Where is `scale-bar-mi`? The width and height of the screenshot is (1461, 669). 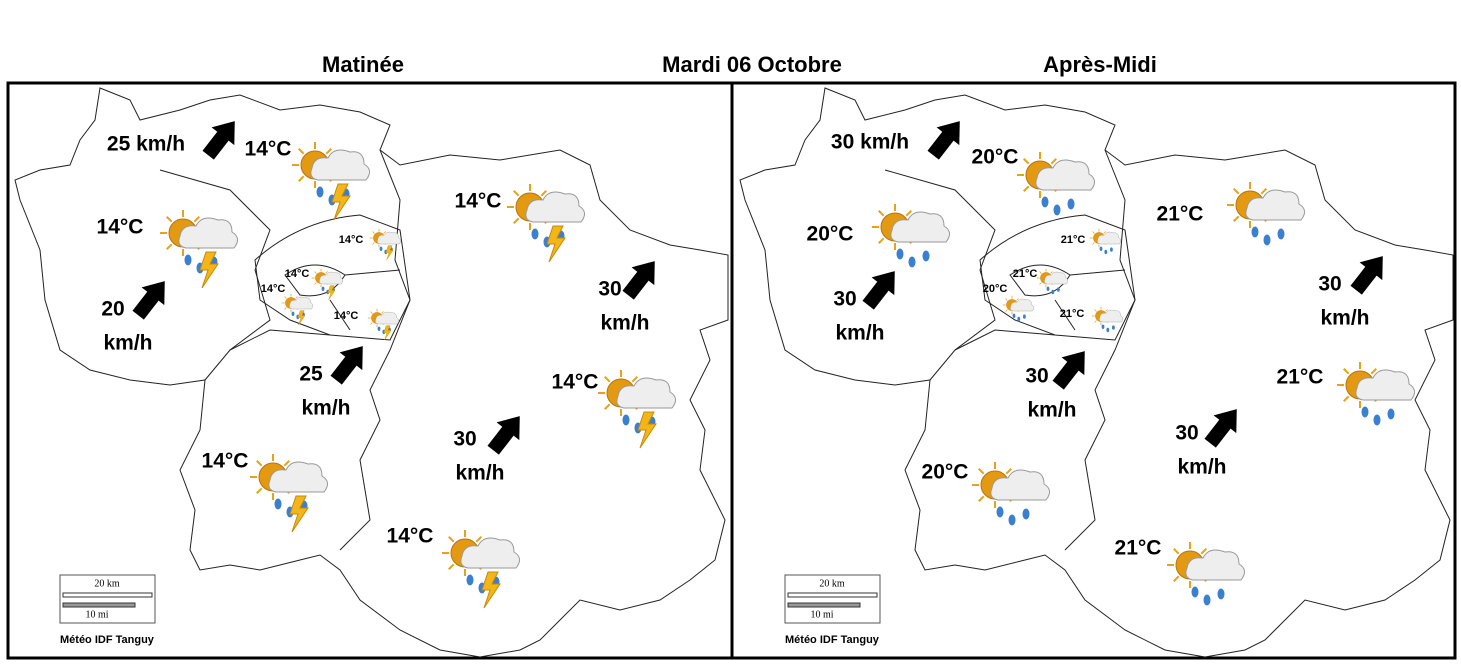 scale-bar-mi is located at coordinates (824, 605).